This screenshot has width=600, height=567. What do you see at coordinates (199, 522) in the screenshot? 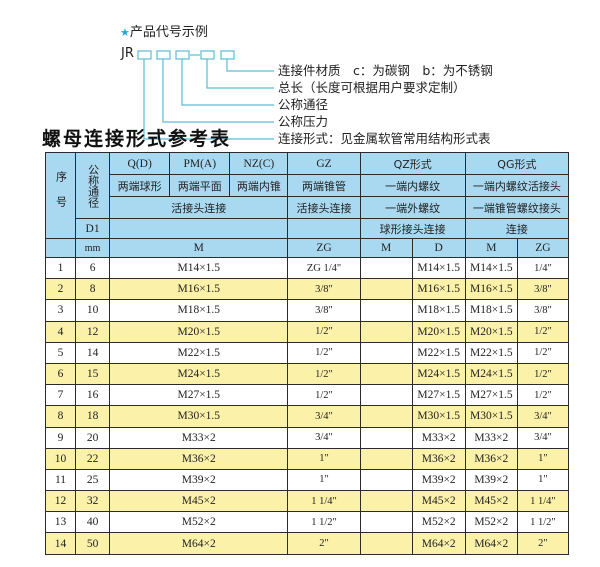
I see `cell-m: M52×2` at bounding box center [199, 522].